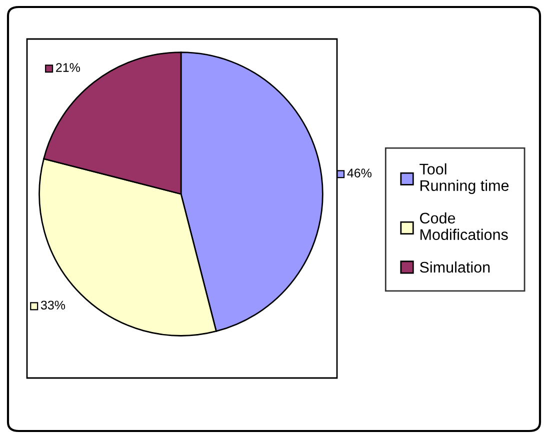 Image resolution: width=550 pixels, height=439 pixels. What do you see at coordinates (359, 173) in the screenshot?
I see `data-label: 46%` at bounding box center [359, 173].